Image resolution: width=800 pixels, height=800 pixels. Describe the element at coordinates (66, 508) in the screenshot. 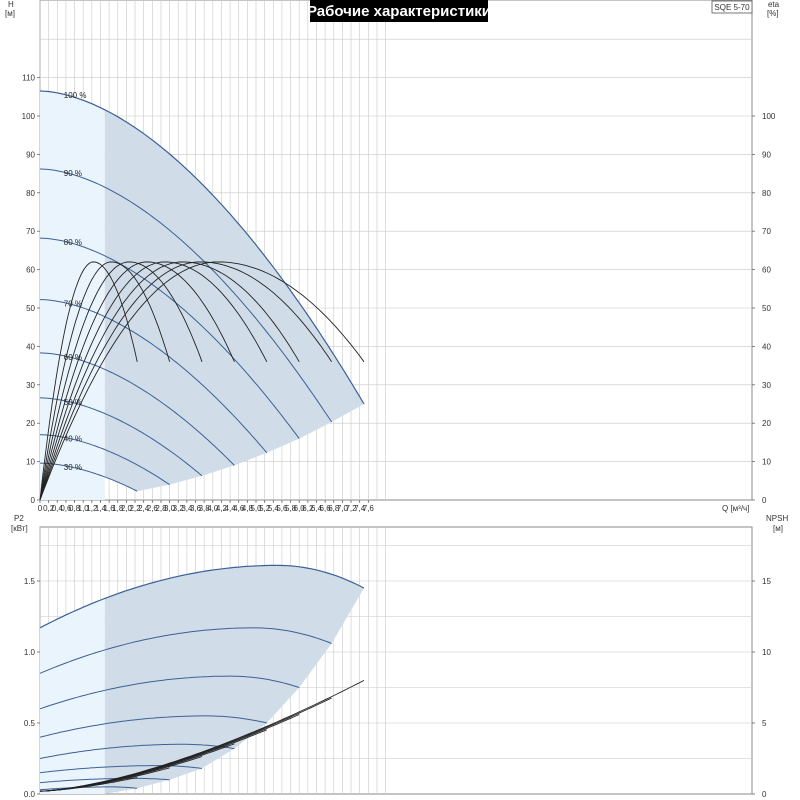

I see `top-x-tick-label: 0,6` at that location.